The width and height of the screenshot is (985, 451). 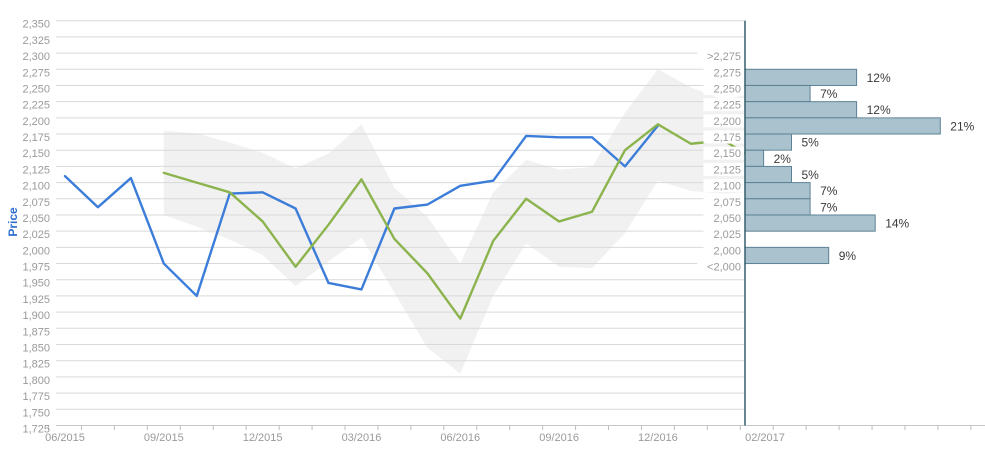 I want to click on y-axis-tick-label: 1,800, so click(x=36, y=381).